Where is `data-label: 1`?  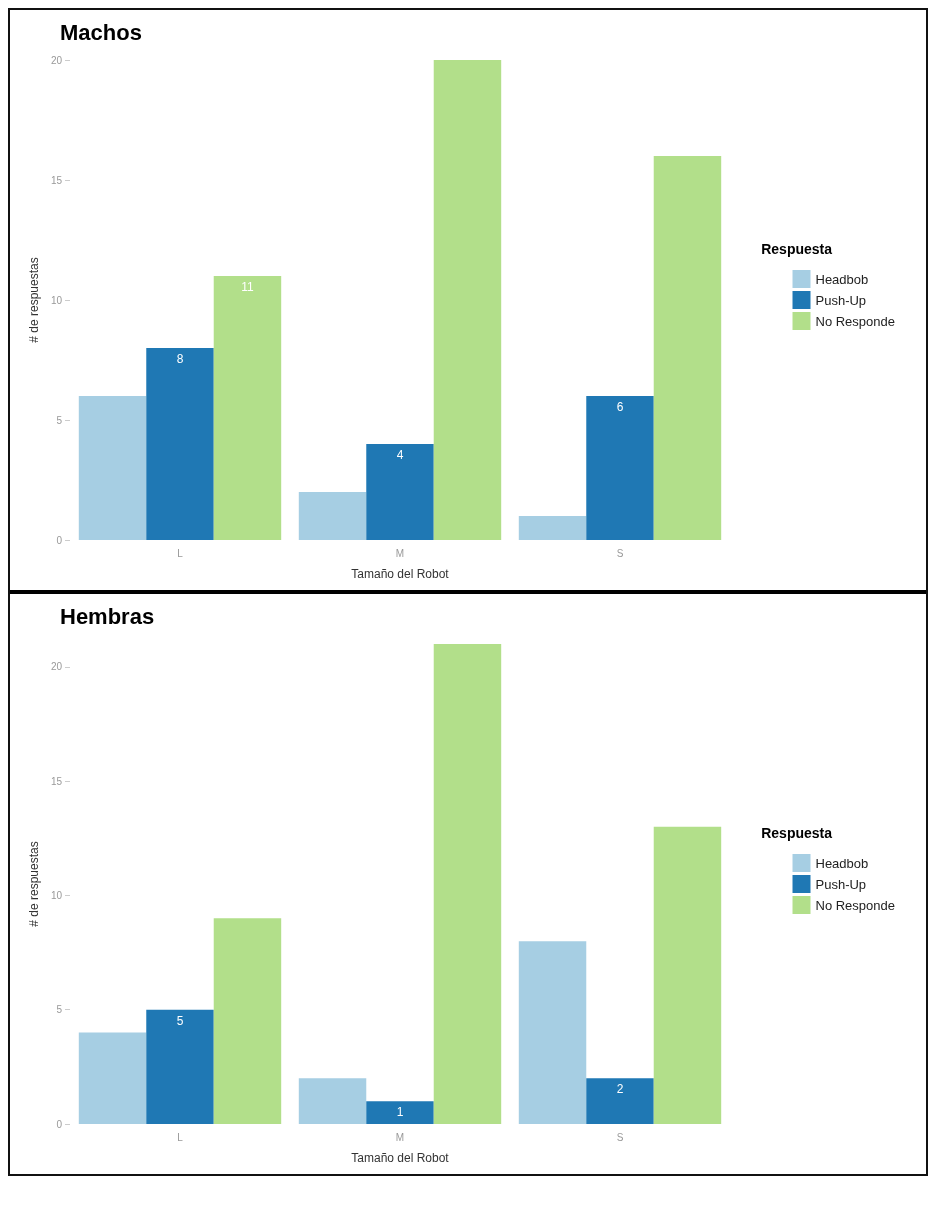 data-label: 1 is located at coordinates (400, 1112).